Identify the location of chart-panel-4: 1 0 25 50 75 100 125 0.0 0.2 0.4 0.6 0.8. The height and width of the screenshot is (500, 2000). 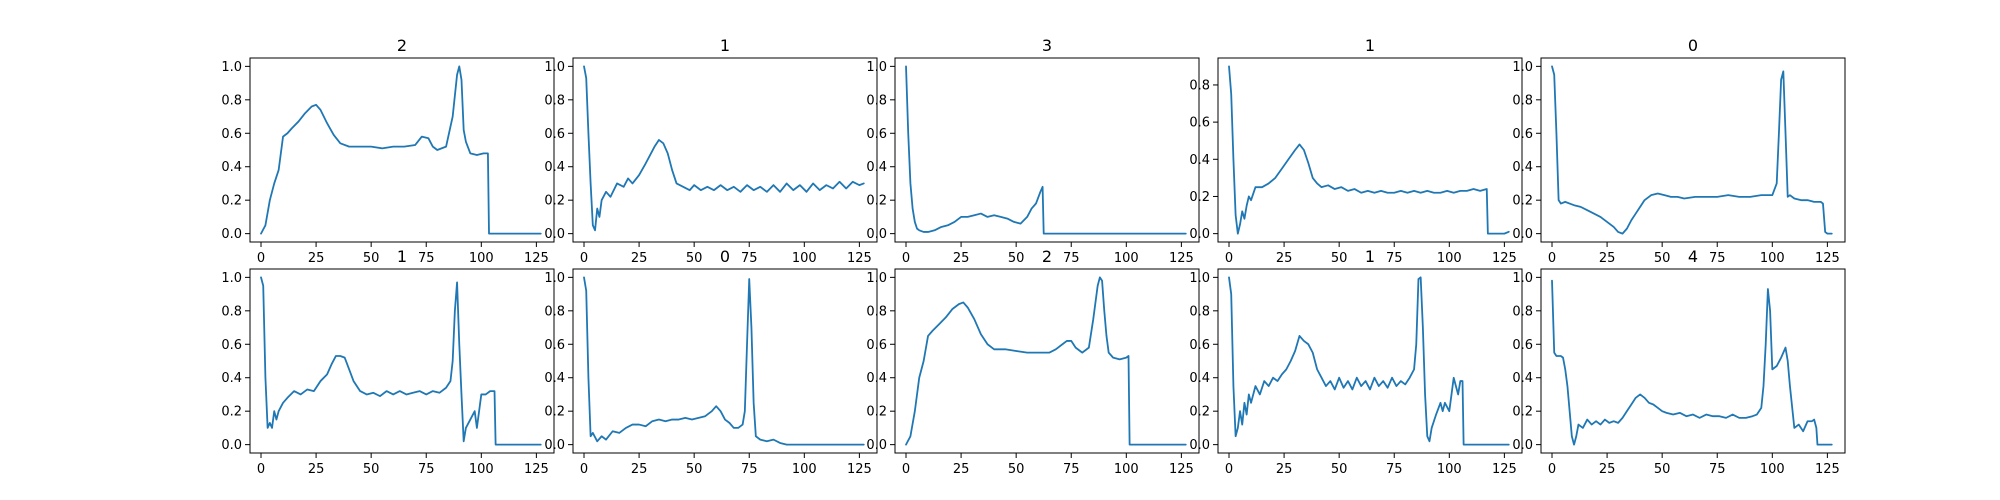
(1356, 151).